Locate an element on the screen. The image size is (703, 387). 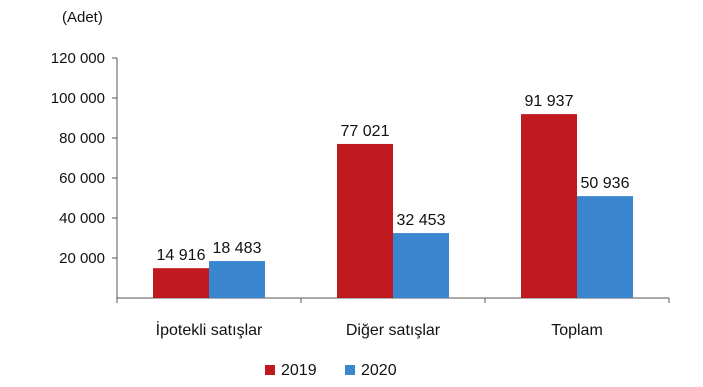
x-category-label: İpotekli satışlar is located at coordinates (209, 329).